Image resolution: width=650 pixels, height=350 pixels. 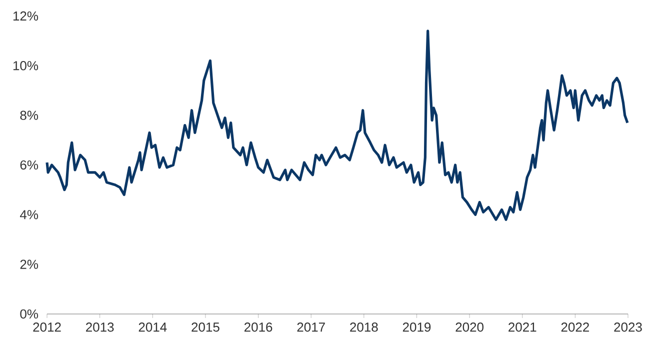 I want to click on x-tick-label: 2018, so click(x=364, y=327).